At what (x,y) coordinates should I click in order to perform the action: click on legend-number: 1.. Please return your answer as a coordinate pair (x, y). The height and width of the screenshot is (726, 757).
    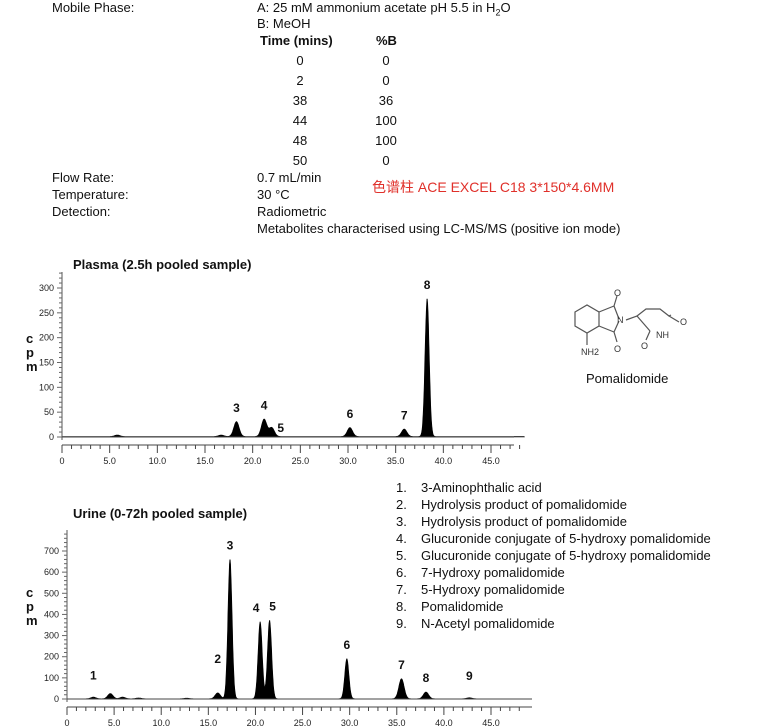
    Looking at the image, I should click on (401, 487).